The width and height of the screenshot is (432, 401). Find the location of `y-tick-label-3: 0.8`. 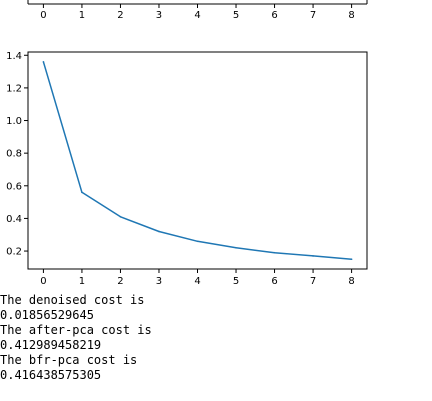

y-tick-label-3: 0.8 is located at coordinates (14, 154).